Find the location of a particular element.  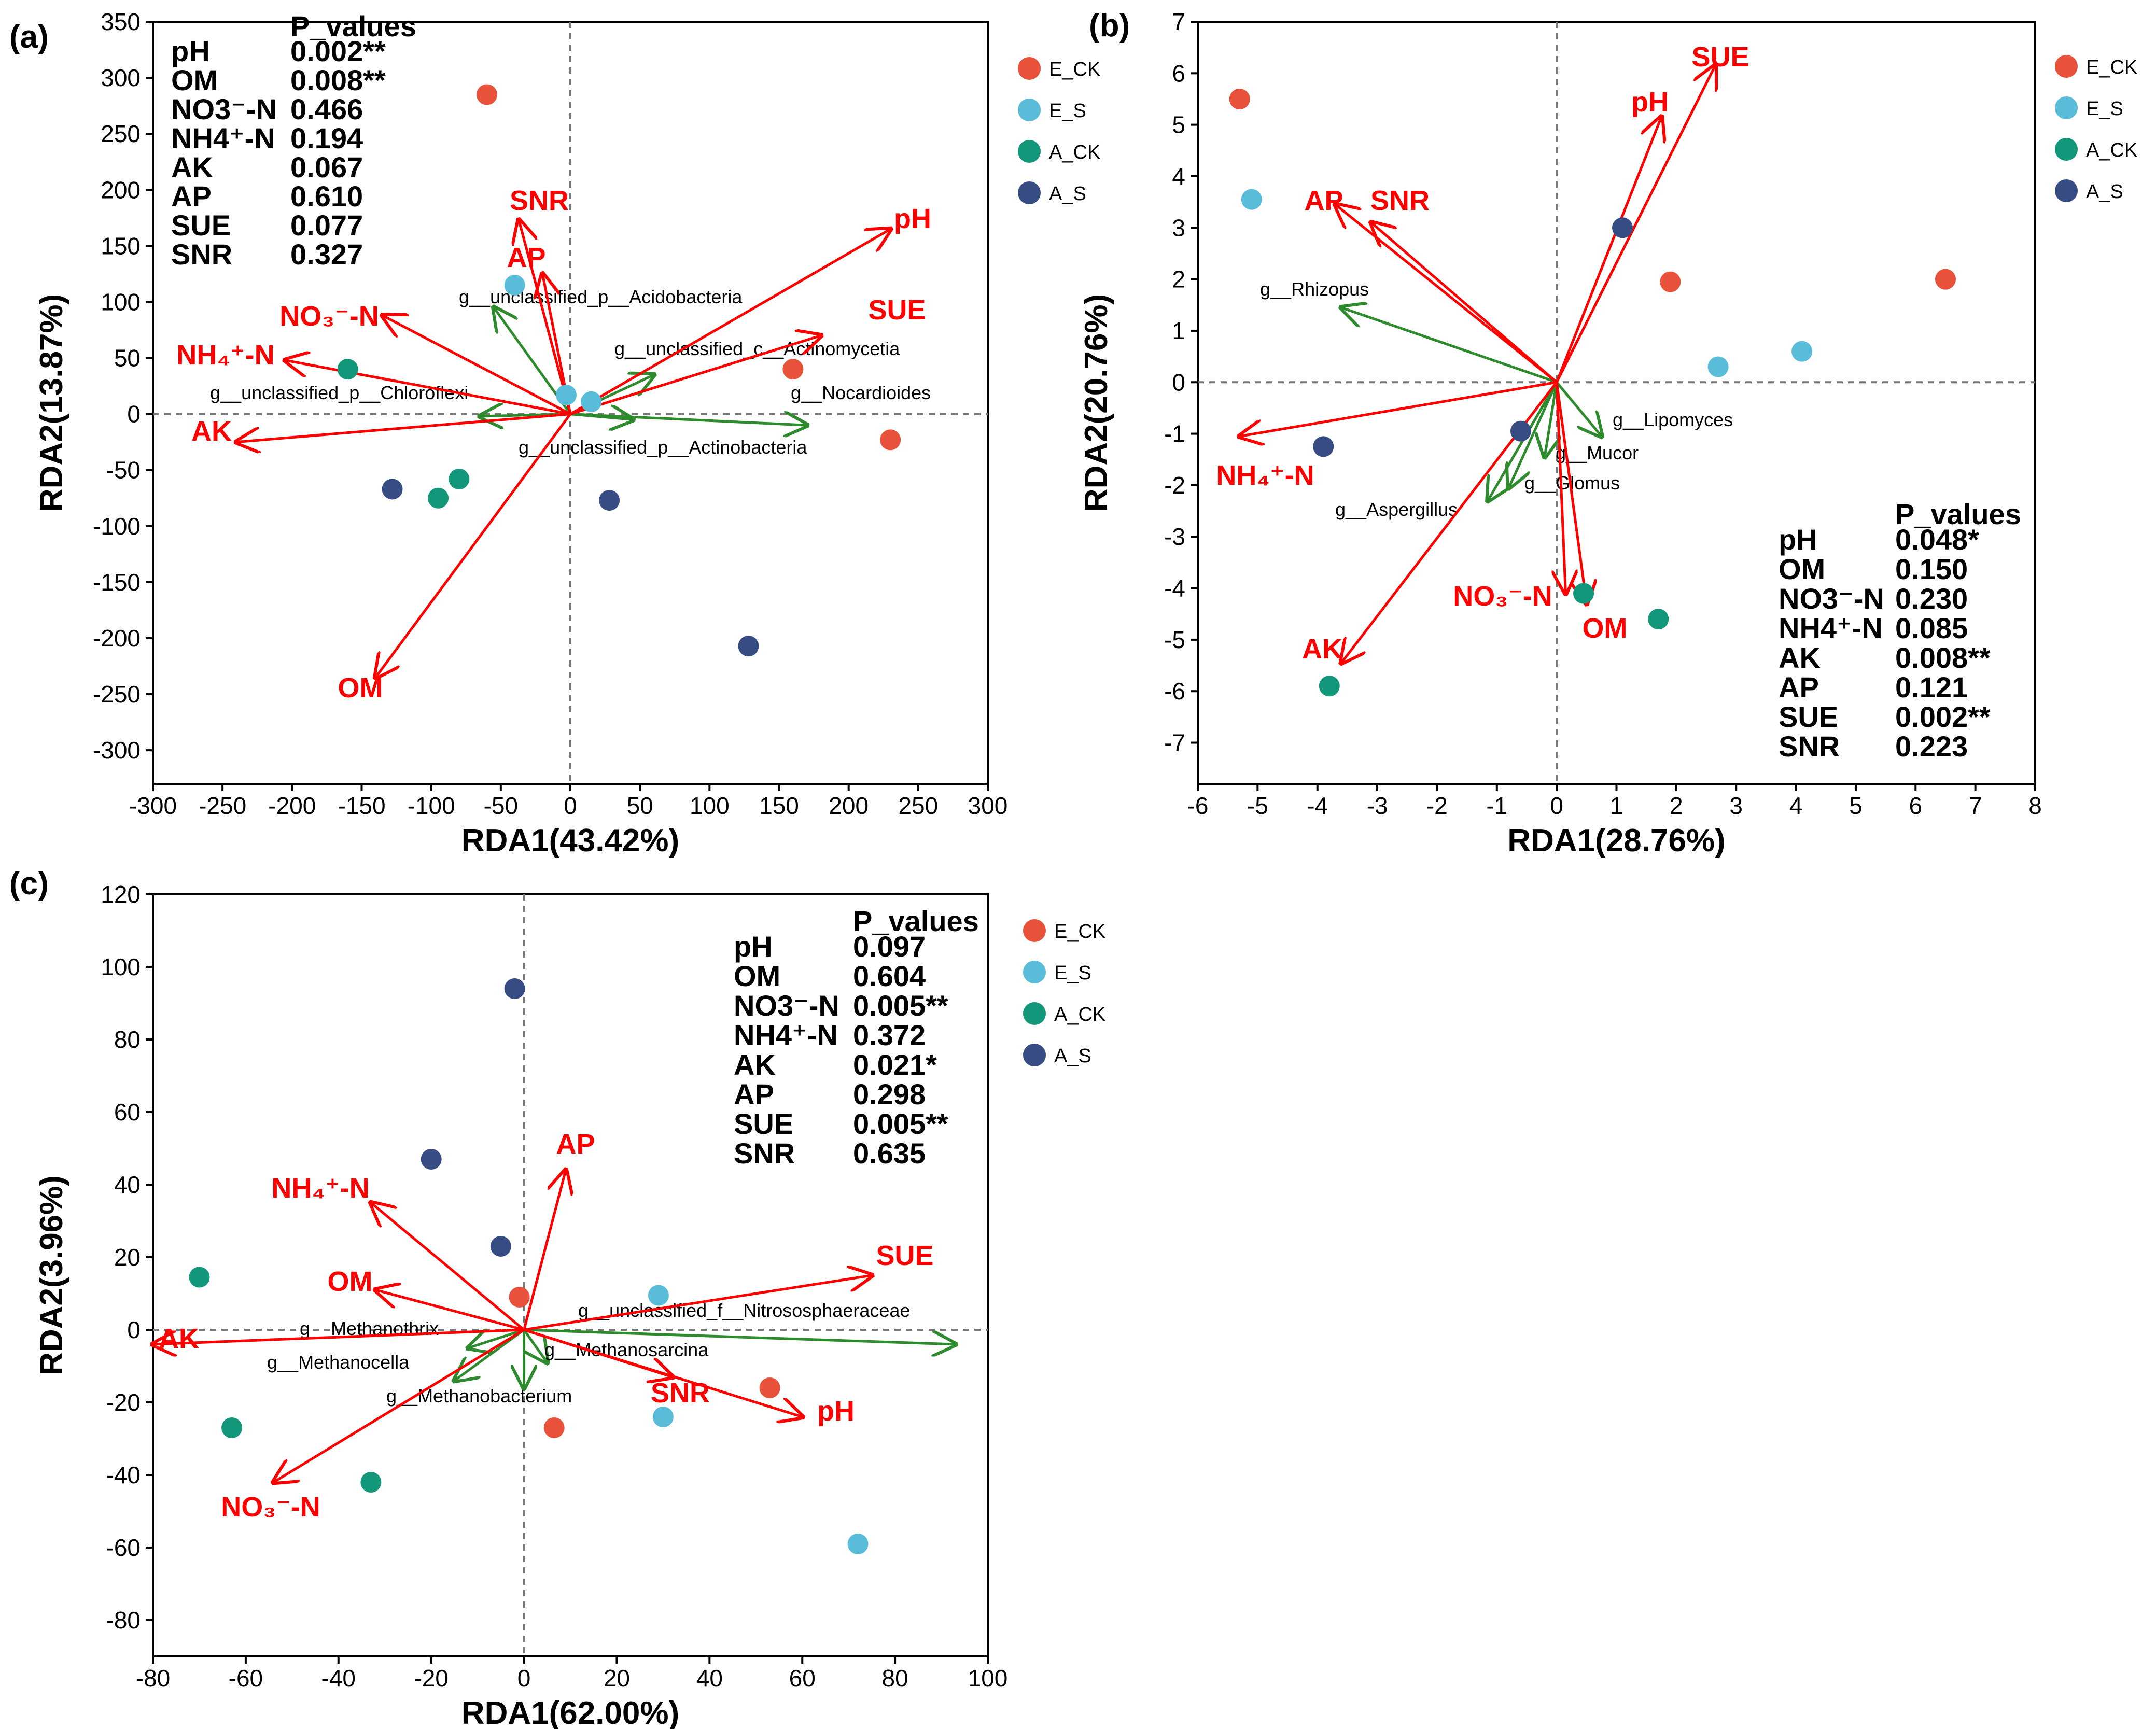

pvalue-value: 0.008** is located at coordinates (338, 80).